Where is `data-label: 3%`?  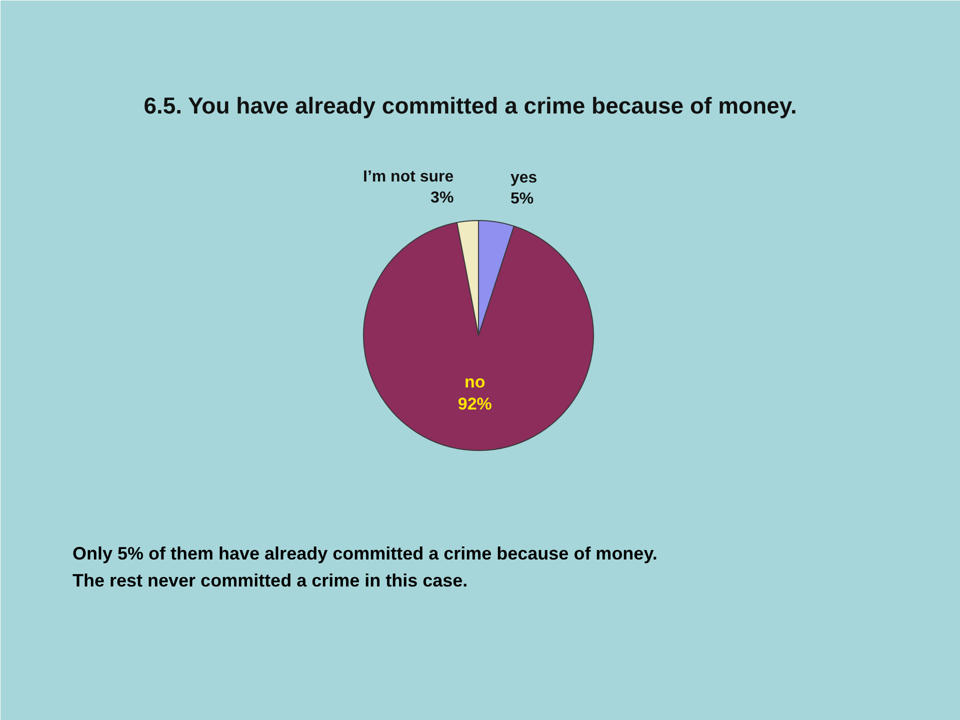
data-label: 3% is located at coordinates (442, 198).